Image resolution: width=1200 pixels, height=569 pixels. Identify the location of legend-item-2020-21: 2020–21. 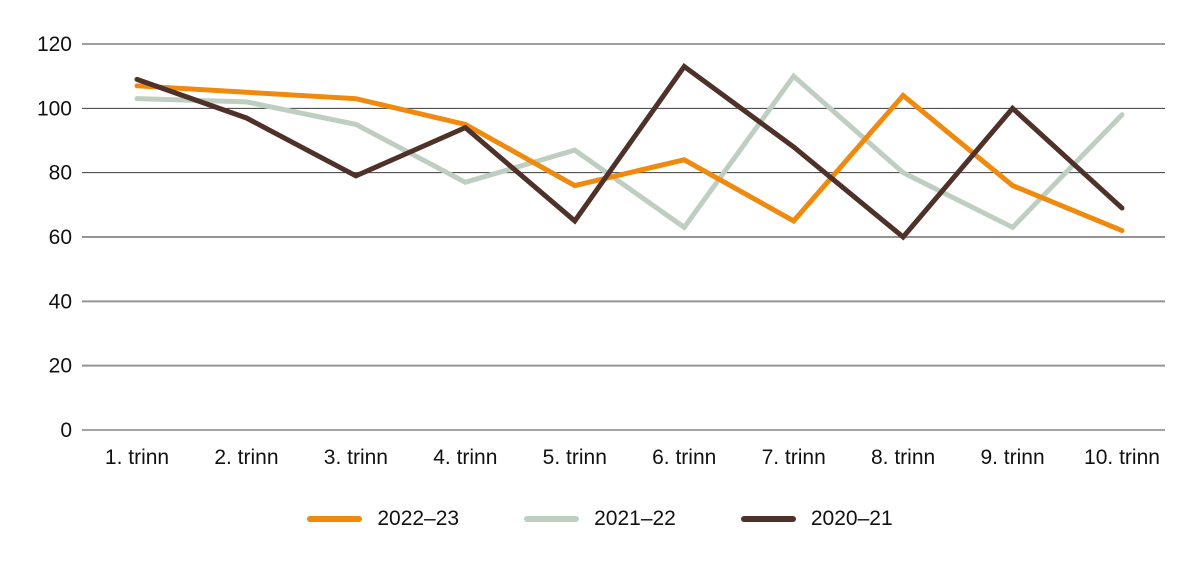
(816, 518).